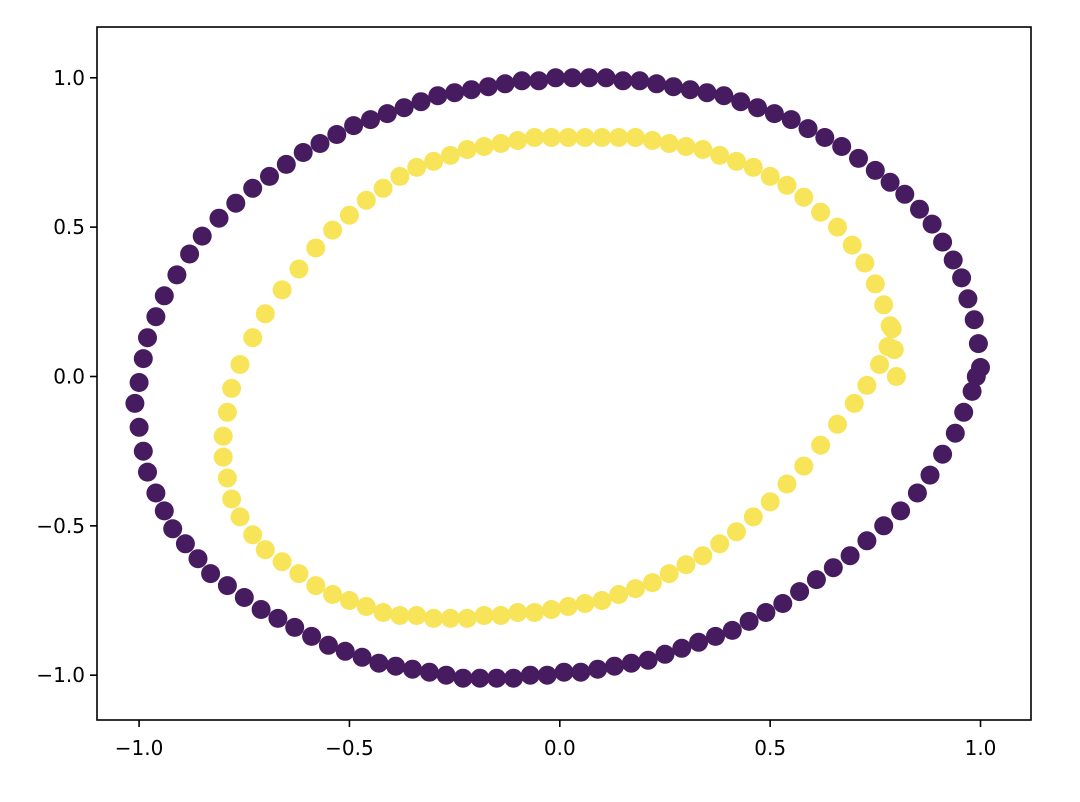 This screenshot has height=802, width=1080. I want to click on x-tick-label-2: 0.0, so click(560, 748).